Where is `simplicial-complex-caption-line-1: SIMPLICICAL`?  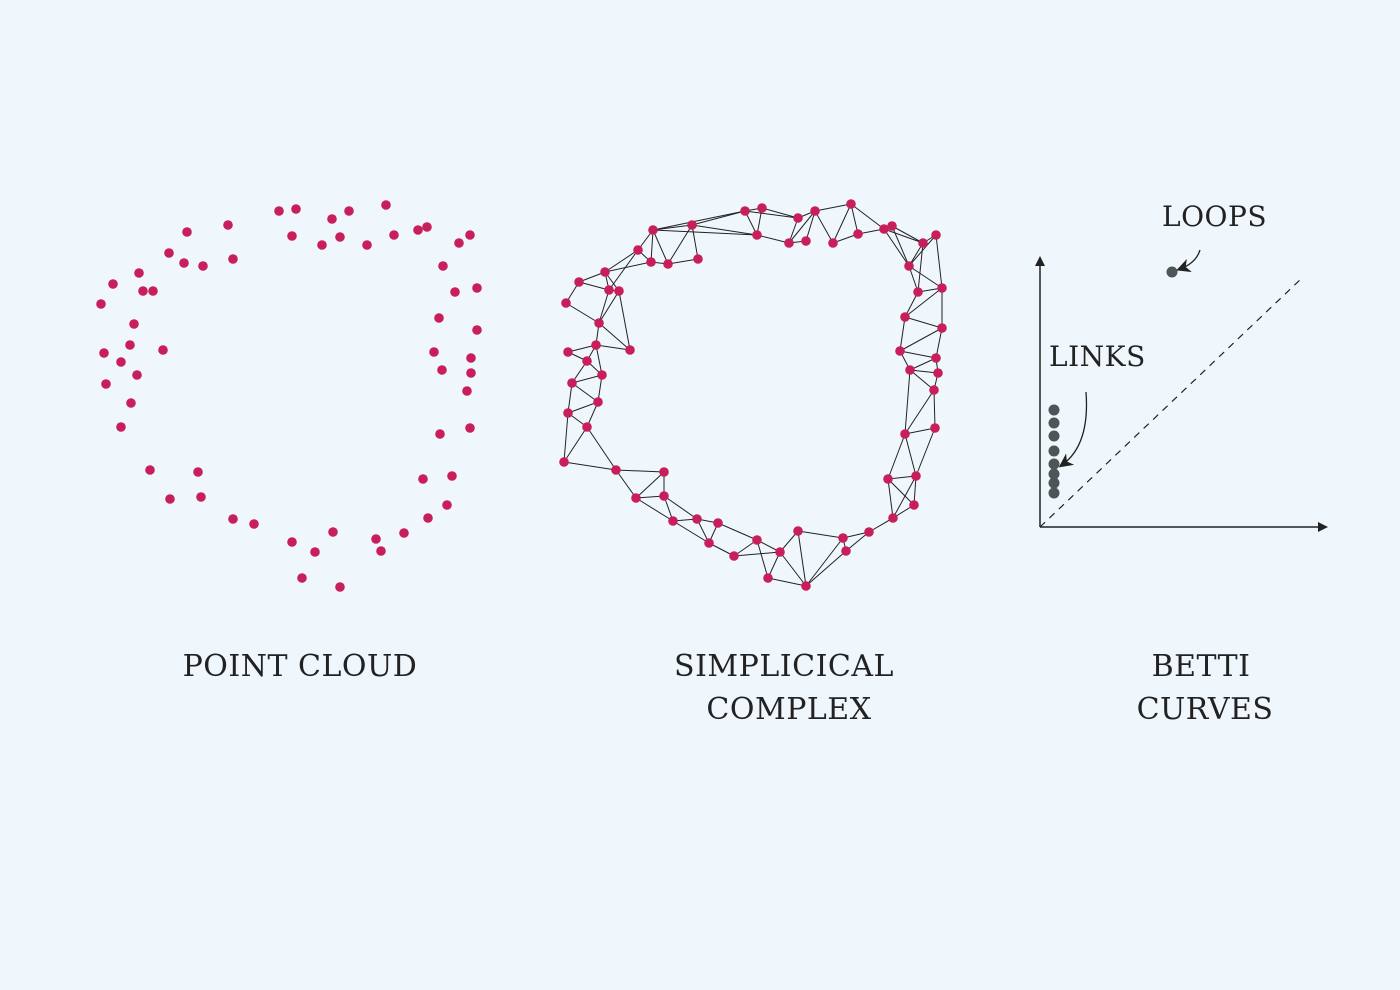 simplicial-complex-caption-line-1: SIMPLICICAL is located at coordinates (784, 666).